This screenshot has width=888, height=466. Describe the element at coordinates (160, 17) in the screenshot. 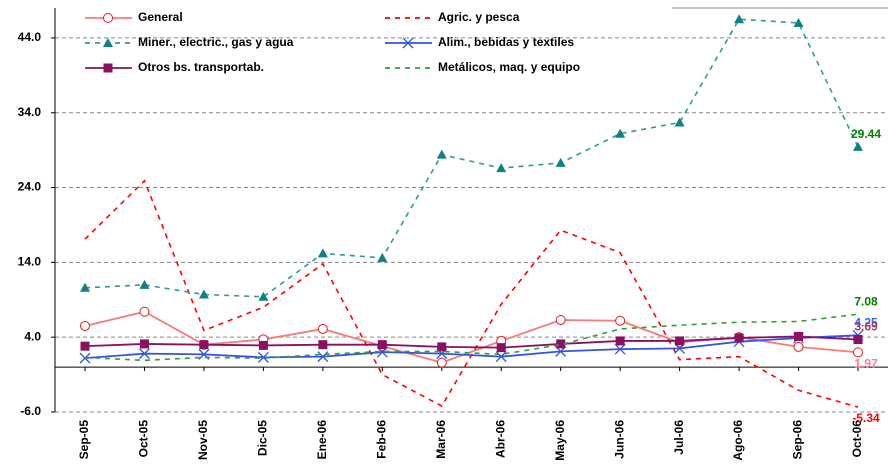

I see `legend-label: General` at that location.